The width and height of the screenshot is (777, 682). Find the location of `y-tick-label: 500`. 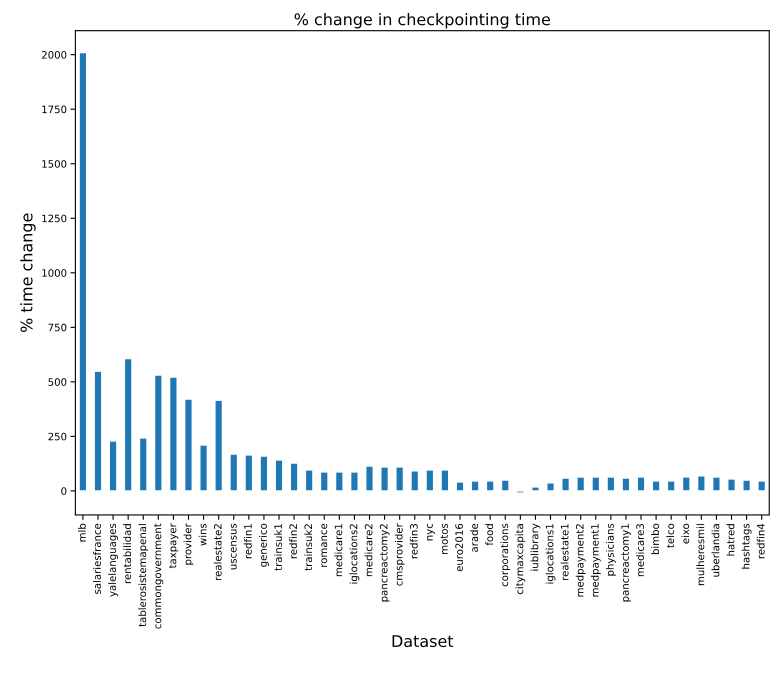

y-tick-label: 500 is located at coordinates (57, 382).